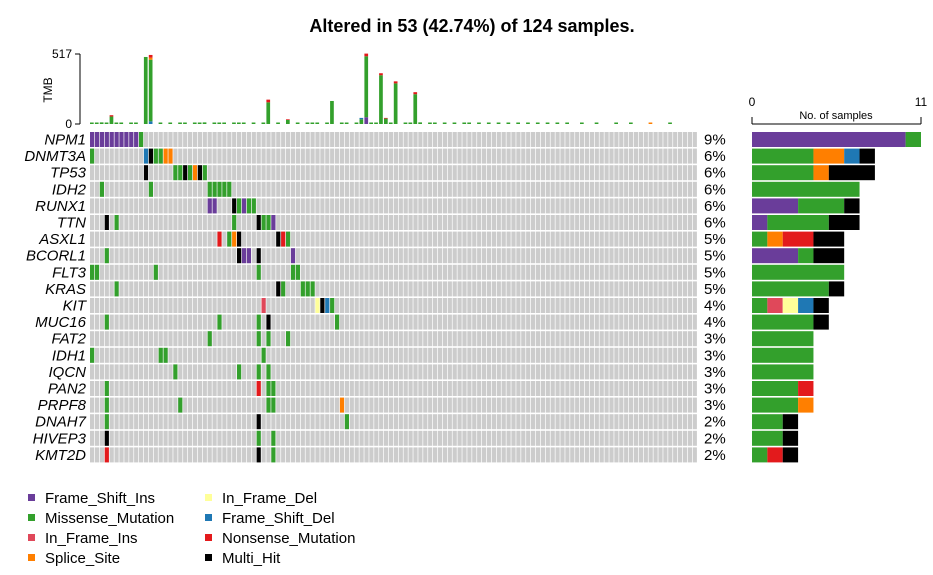  I want to click on gene-label: NPM1, so click(65, 140).